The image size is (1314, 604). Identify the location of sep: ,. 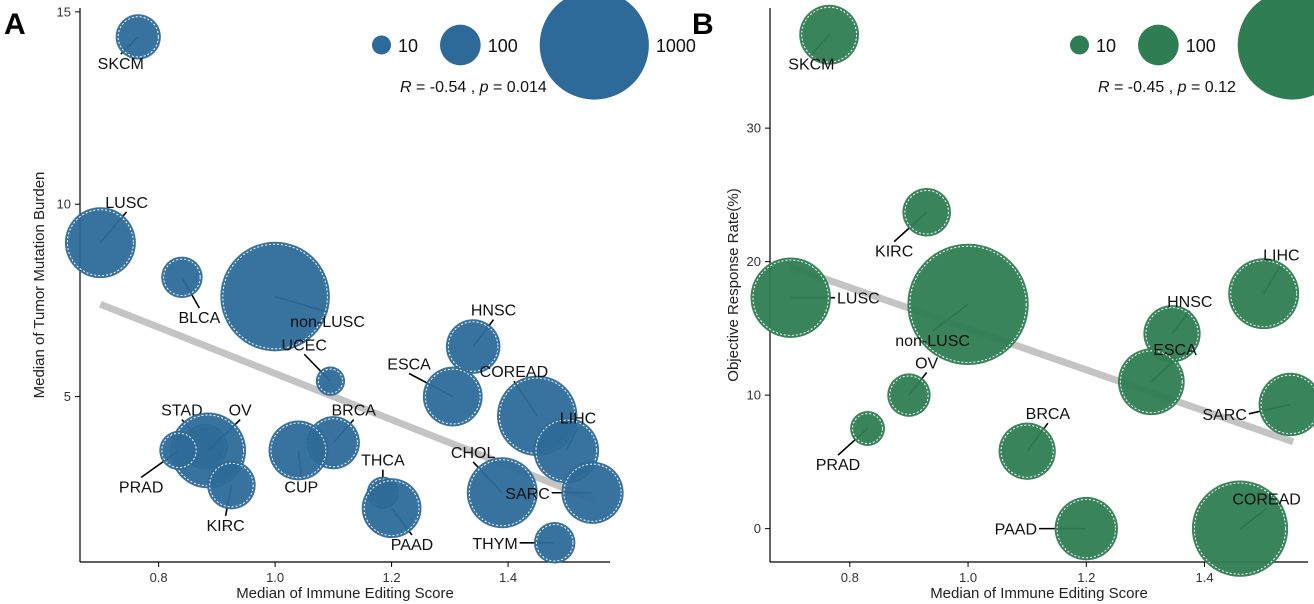
(472, 87).